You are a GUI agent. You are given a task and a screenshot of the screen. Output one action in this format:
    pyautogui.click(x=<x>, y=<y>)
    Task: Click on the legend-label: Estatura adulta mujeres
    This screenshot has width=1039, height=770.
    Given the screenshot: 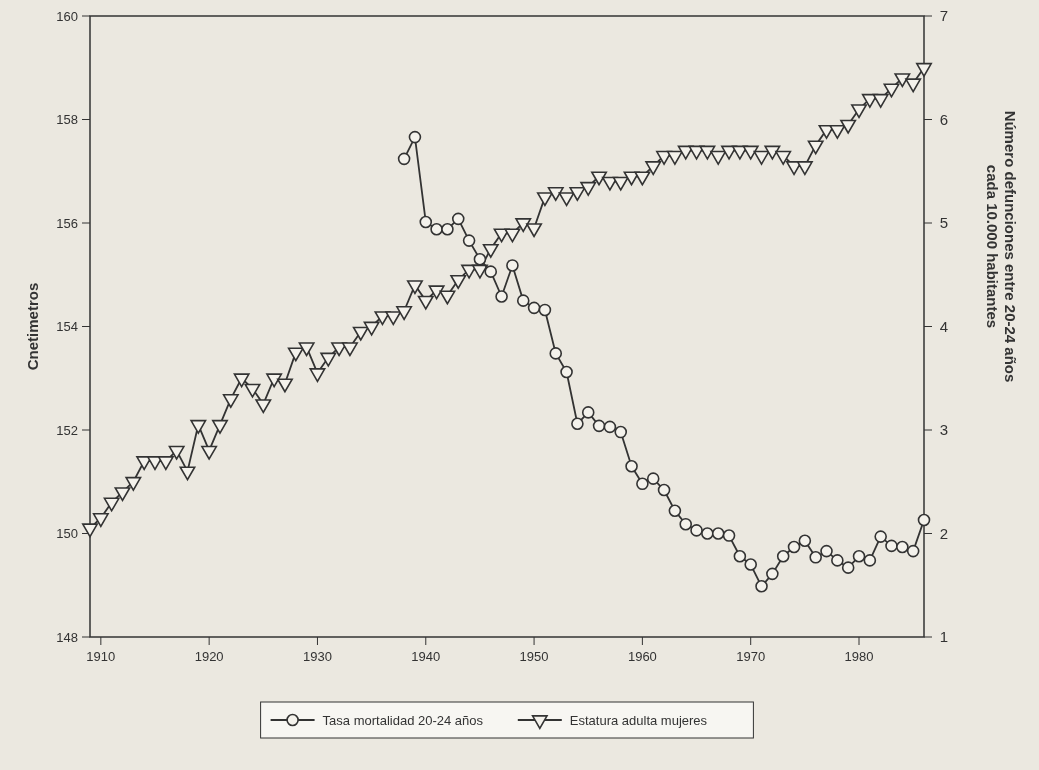 What is the action you would take?
    pyautogui.click(x=638, y=720)
    